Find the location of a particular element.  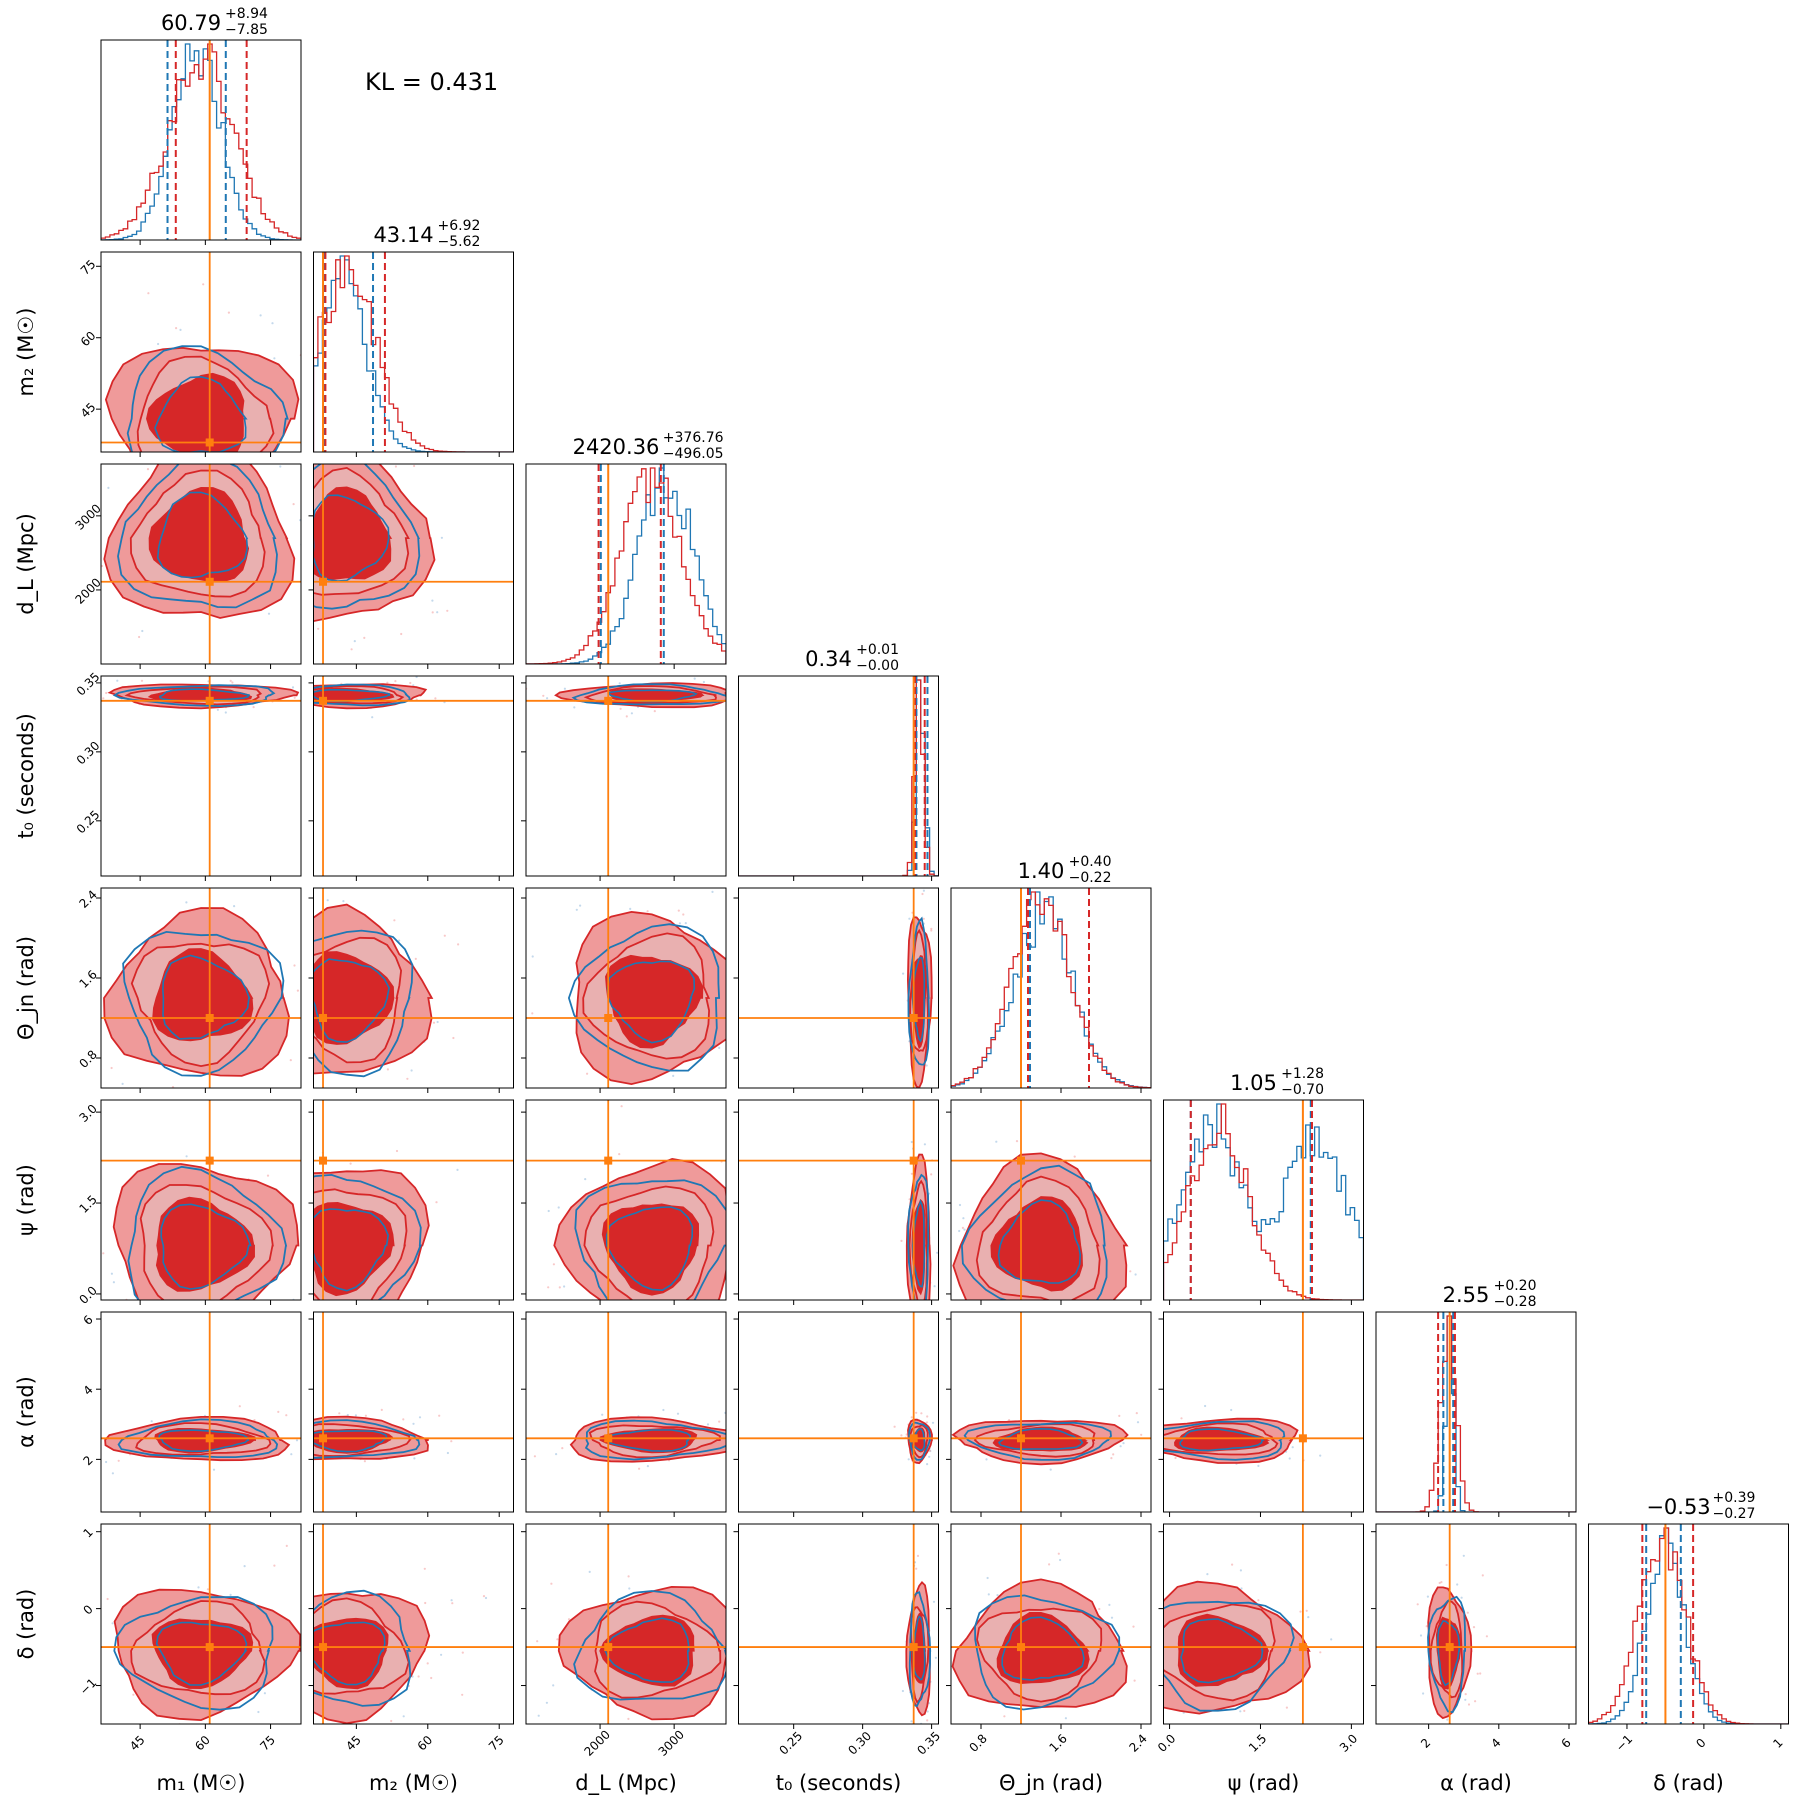

x-axis-label-delta: δ (rad) is located at coordinates (1688, 1783).